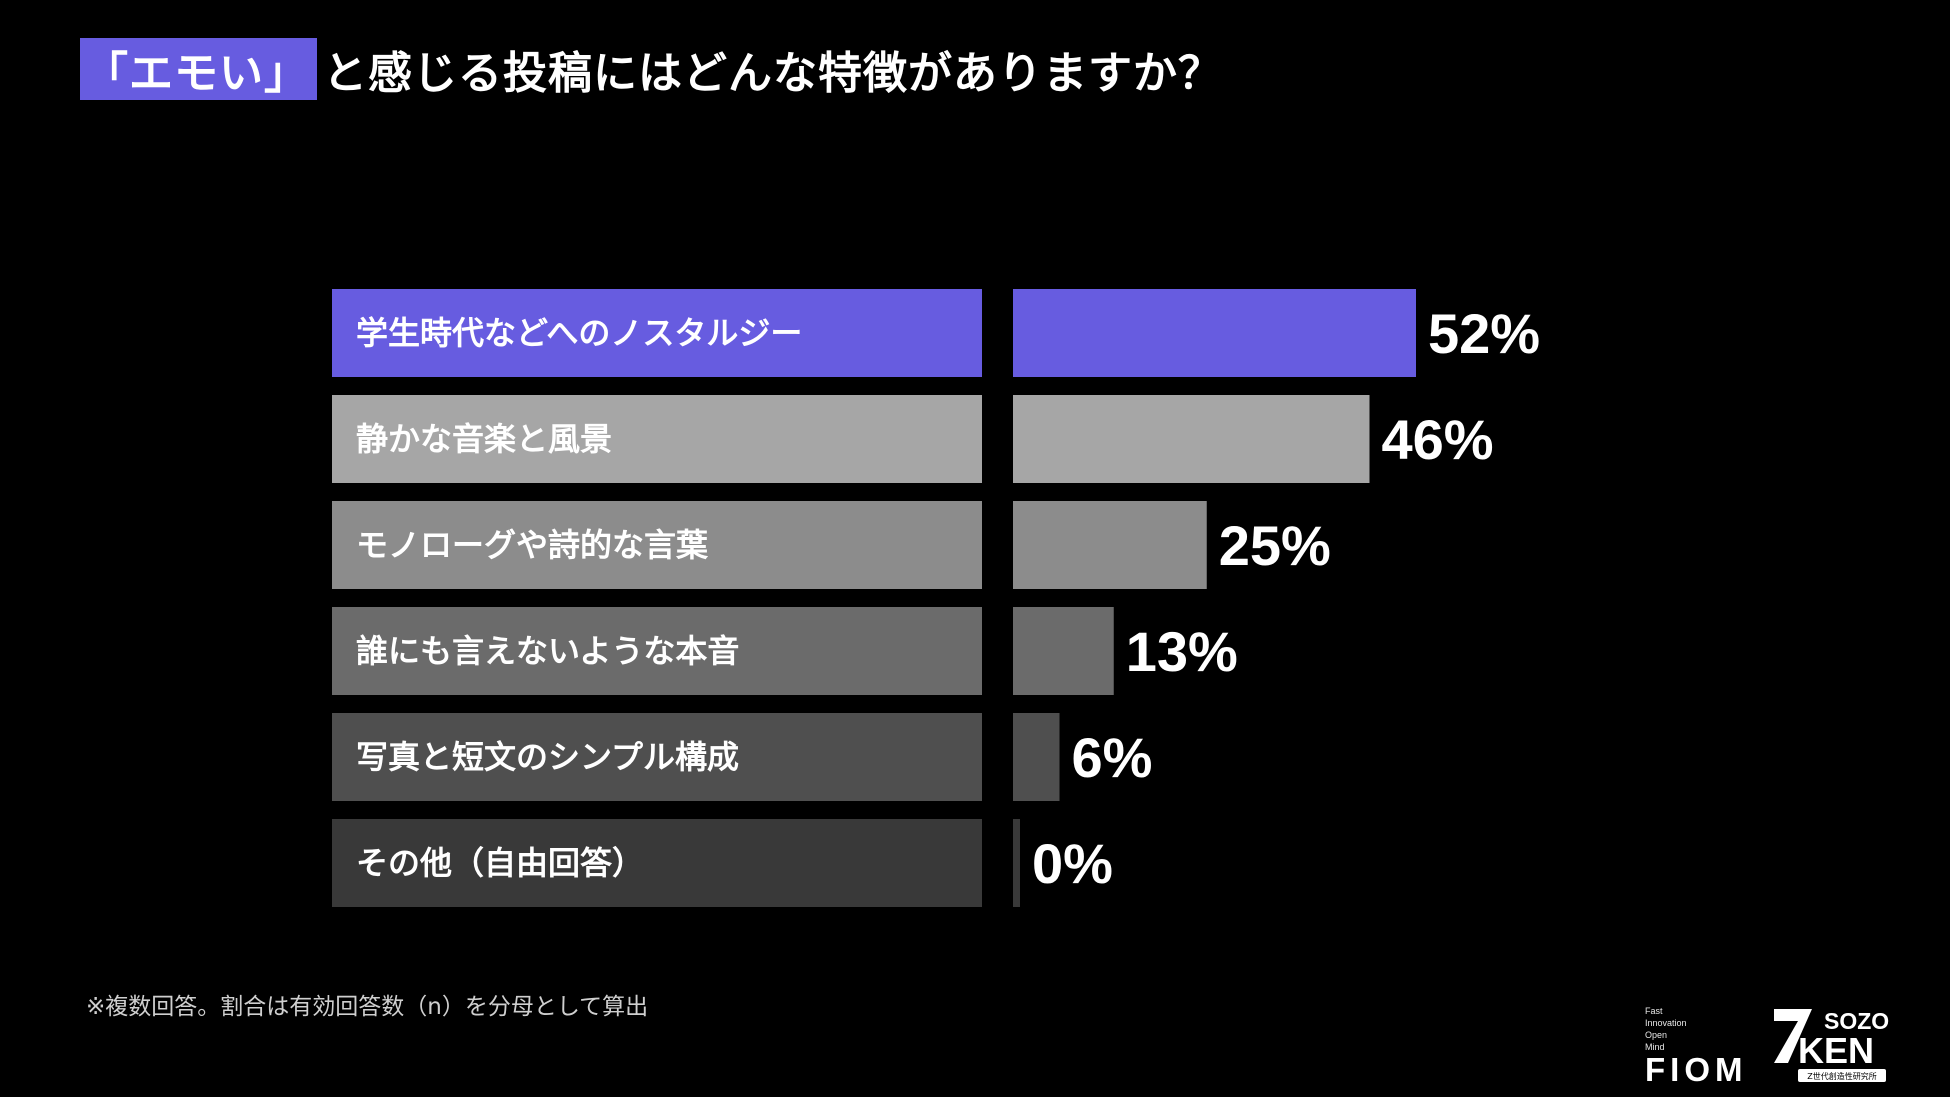 The height and width of the screenshot is (1097, 1950). I want to click on fiom-tagline-1: Fast, so click(1654, 1011).